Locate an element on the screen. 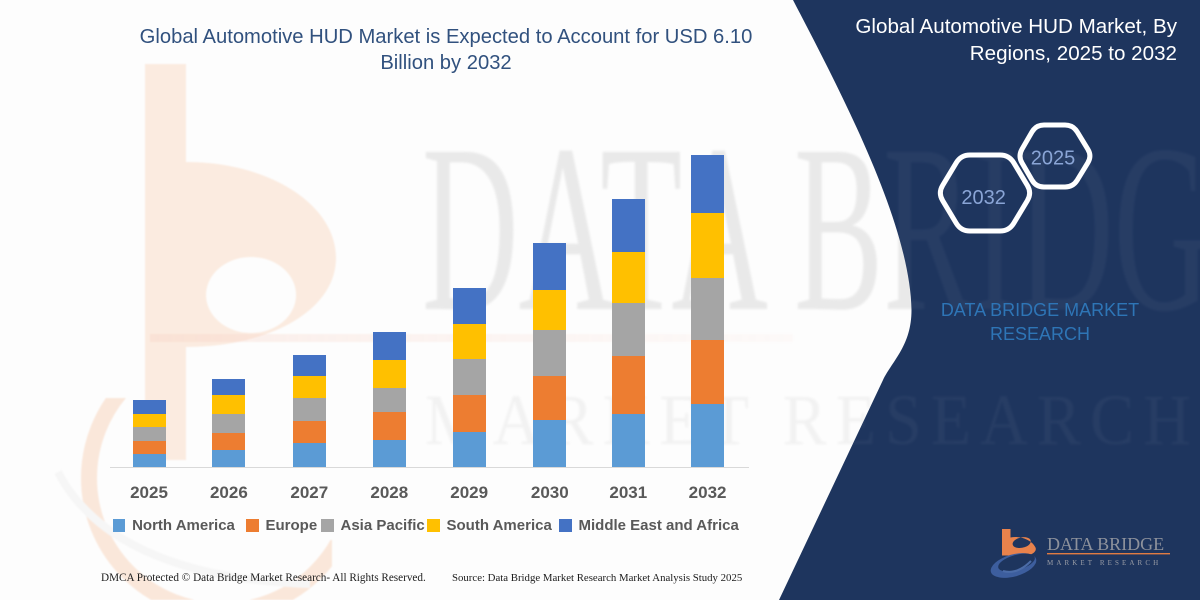  svg-text: MARKET RESEARCH is located at coordinates (1104, 563).